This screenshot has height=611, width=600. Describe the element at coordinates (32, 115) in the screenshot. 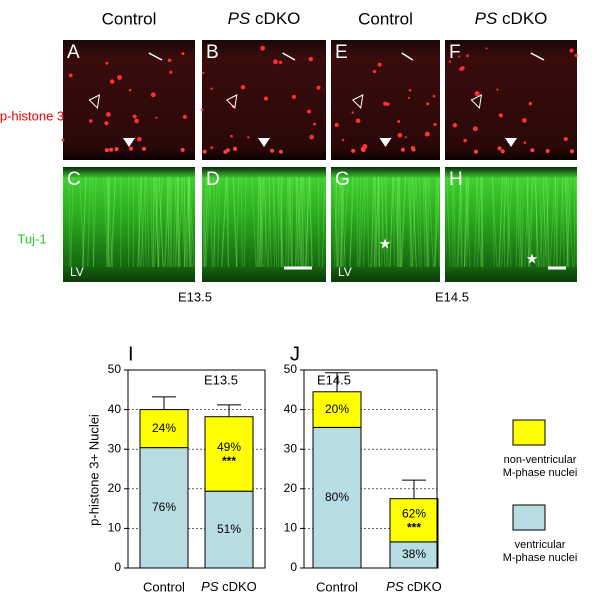

I see `row-label: p-histone 3` at that location.